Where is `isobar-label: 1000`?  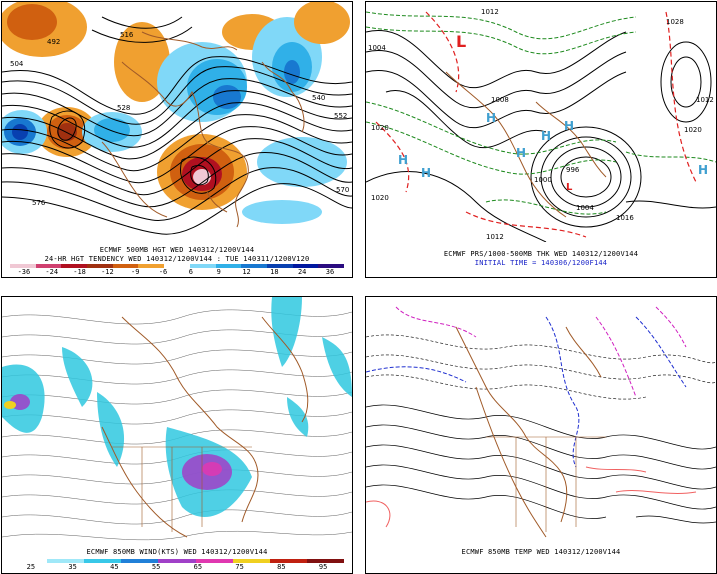 isobar-label: 1000 is located at coordinates (543, 180).